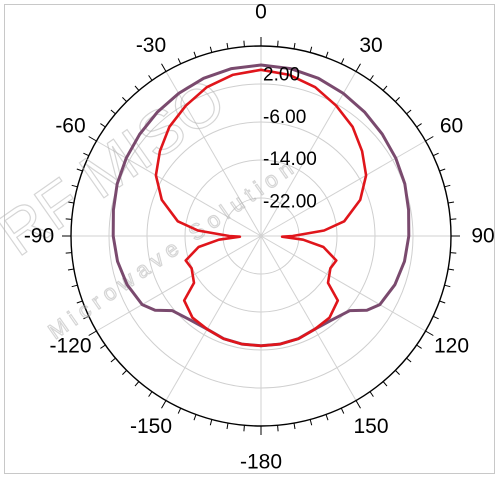  Describe the element at coordinates (290, 159) in the screenshot. I see `radial-tick-label: -14.00` at that location.